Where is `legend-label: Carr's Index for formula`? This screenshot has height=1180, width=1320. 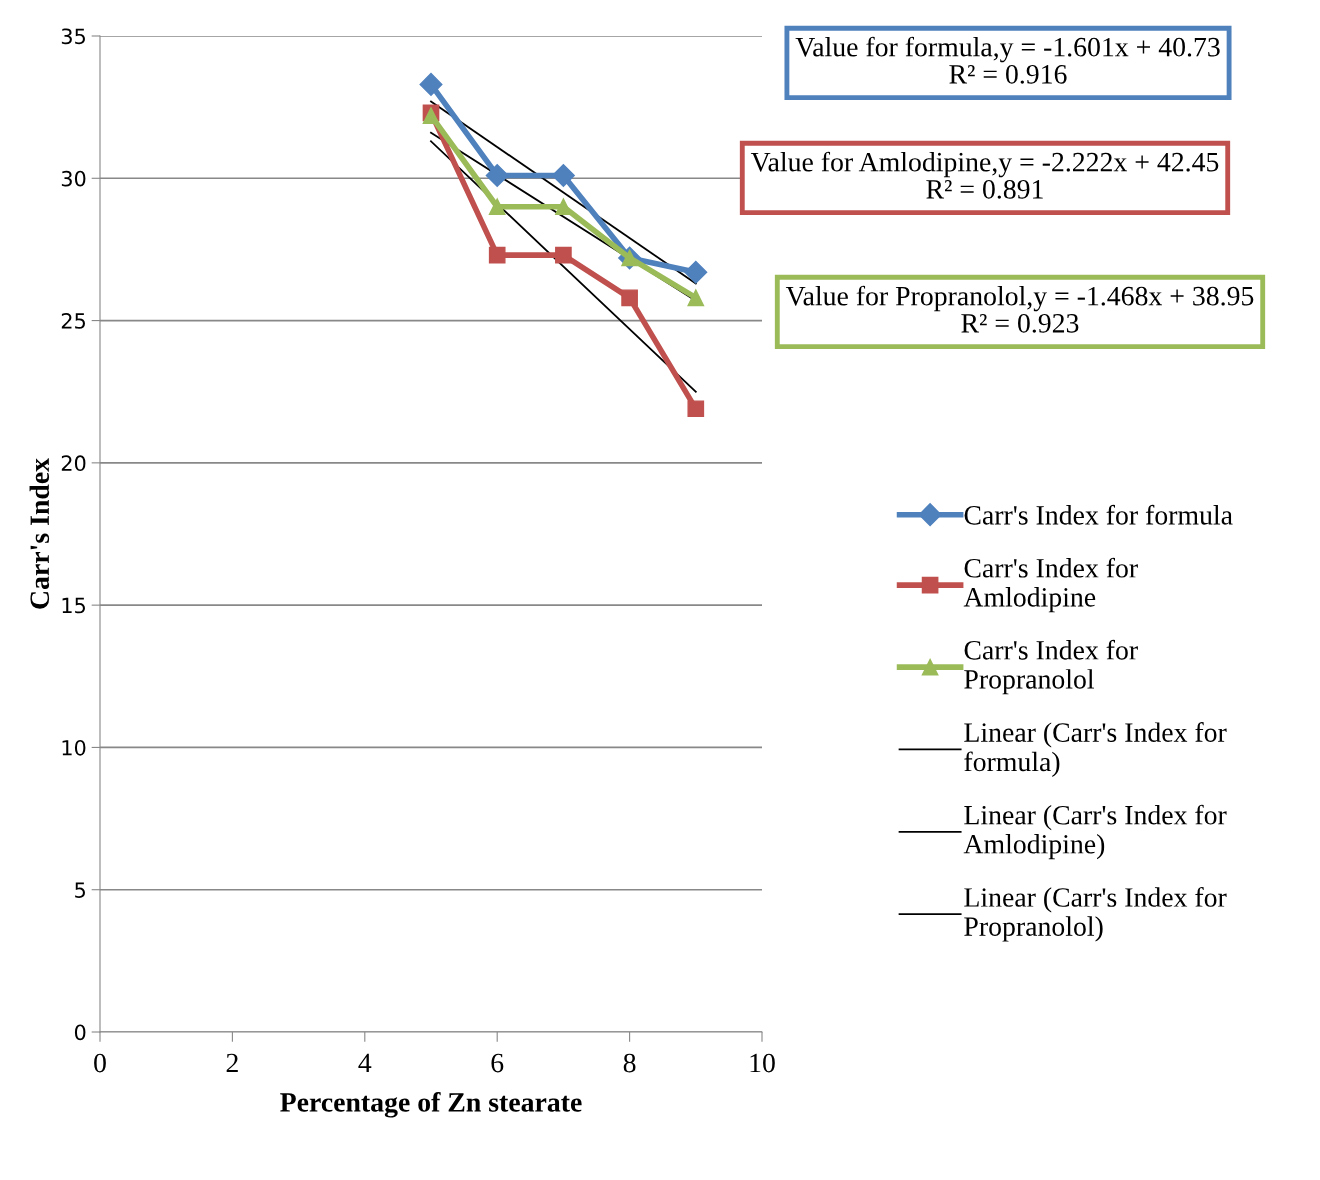
legend-label: Carr's Index for formula is located at coordinates (1098, 514).